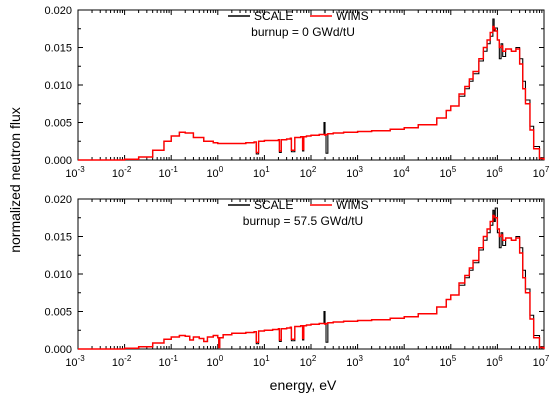 Image resolution: width=550 pixels, height=404 pixels. What do you see at coordinates (303, 385) in the screenshot?
I see `x-axis-title: energy, eV` at bounding box center [303, 385].